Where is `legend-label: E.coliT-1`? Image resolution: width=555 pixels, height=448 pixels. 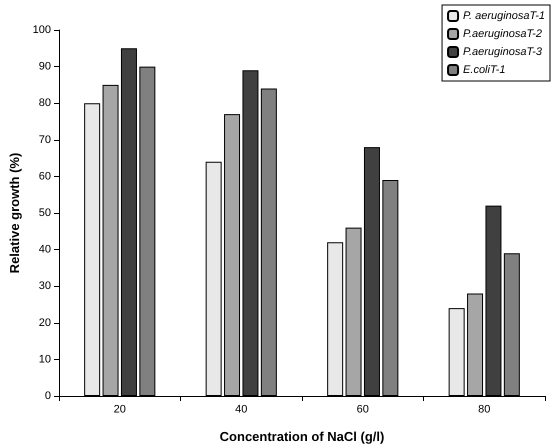 legend-label: E.coliT-1 is located at coordinates (484, 70).